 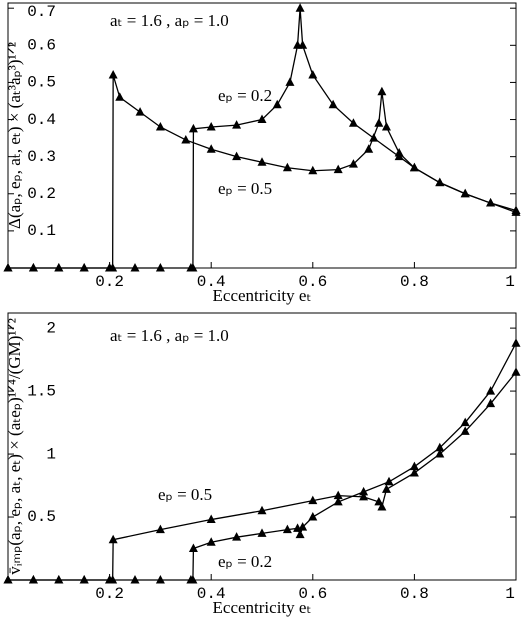 I want to click on x-tick-label: 0.8, so click(x=414, y=282).